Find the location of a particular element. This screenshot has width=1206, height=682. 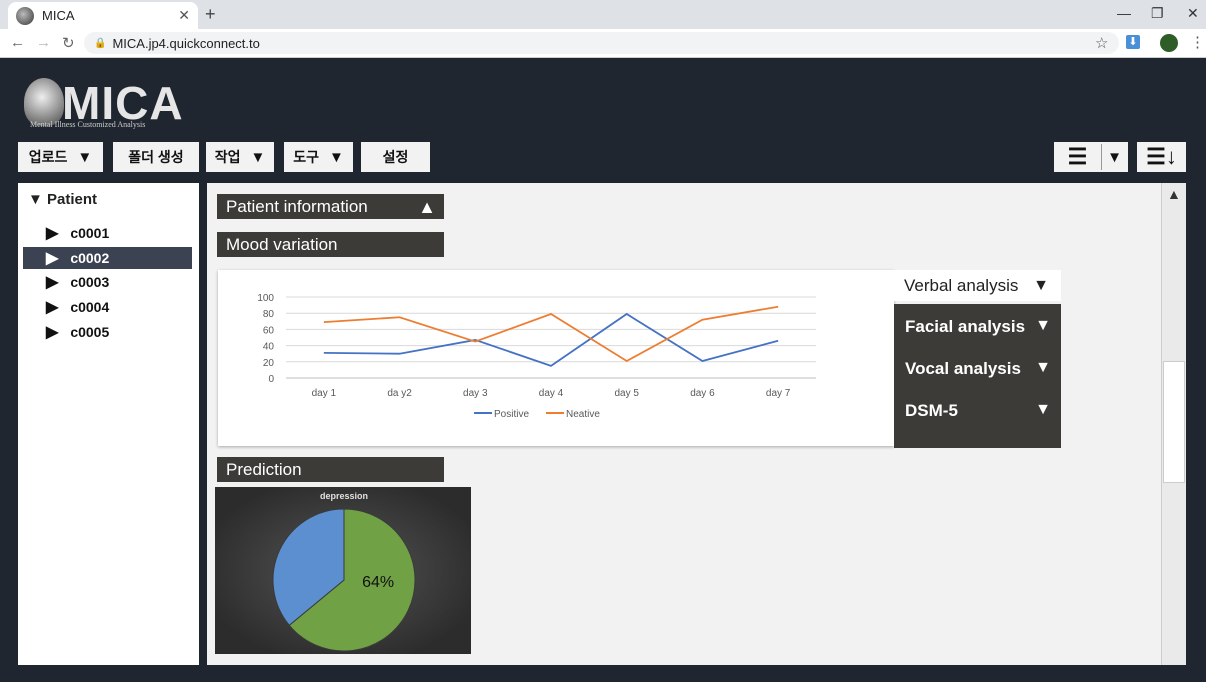

new-folder-label: 폴더 생성 is located at coordinates (156, 157).